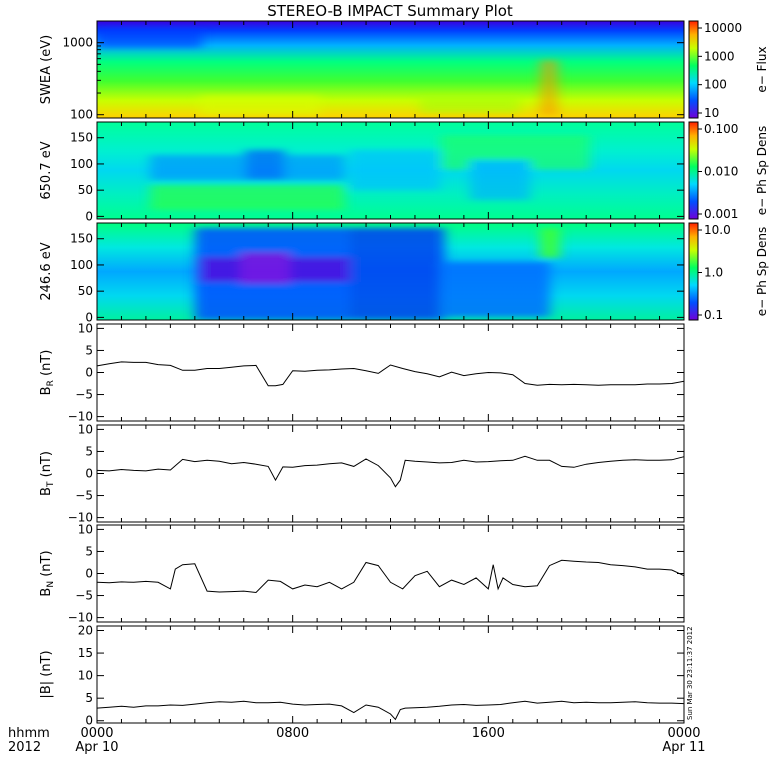 This screenshot has height=780, width=780. I want to click on corner-label-year: 2012, so click(24, 747).